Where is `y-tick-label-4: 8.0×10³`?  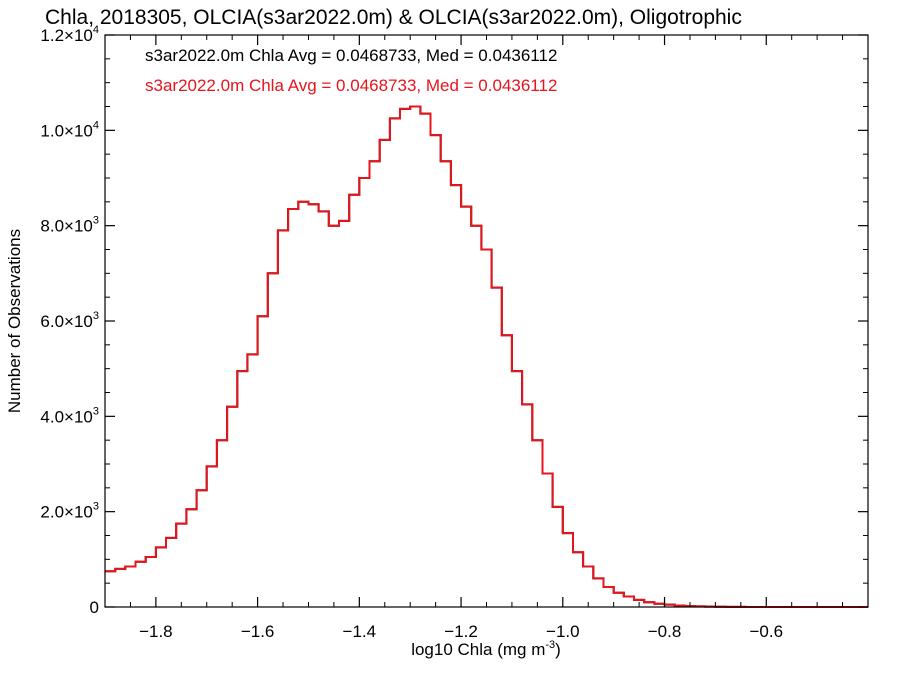
y-tick-label-4: 8.0×10³ is located at coordinates (69, 225).